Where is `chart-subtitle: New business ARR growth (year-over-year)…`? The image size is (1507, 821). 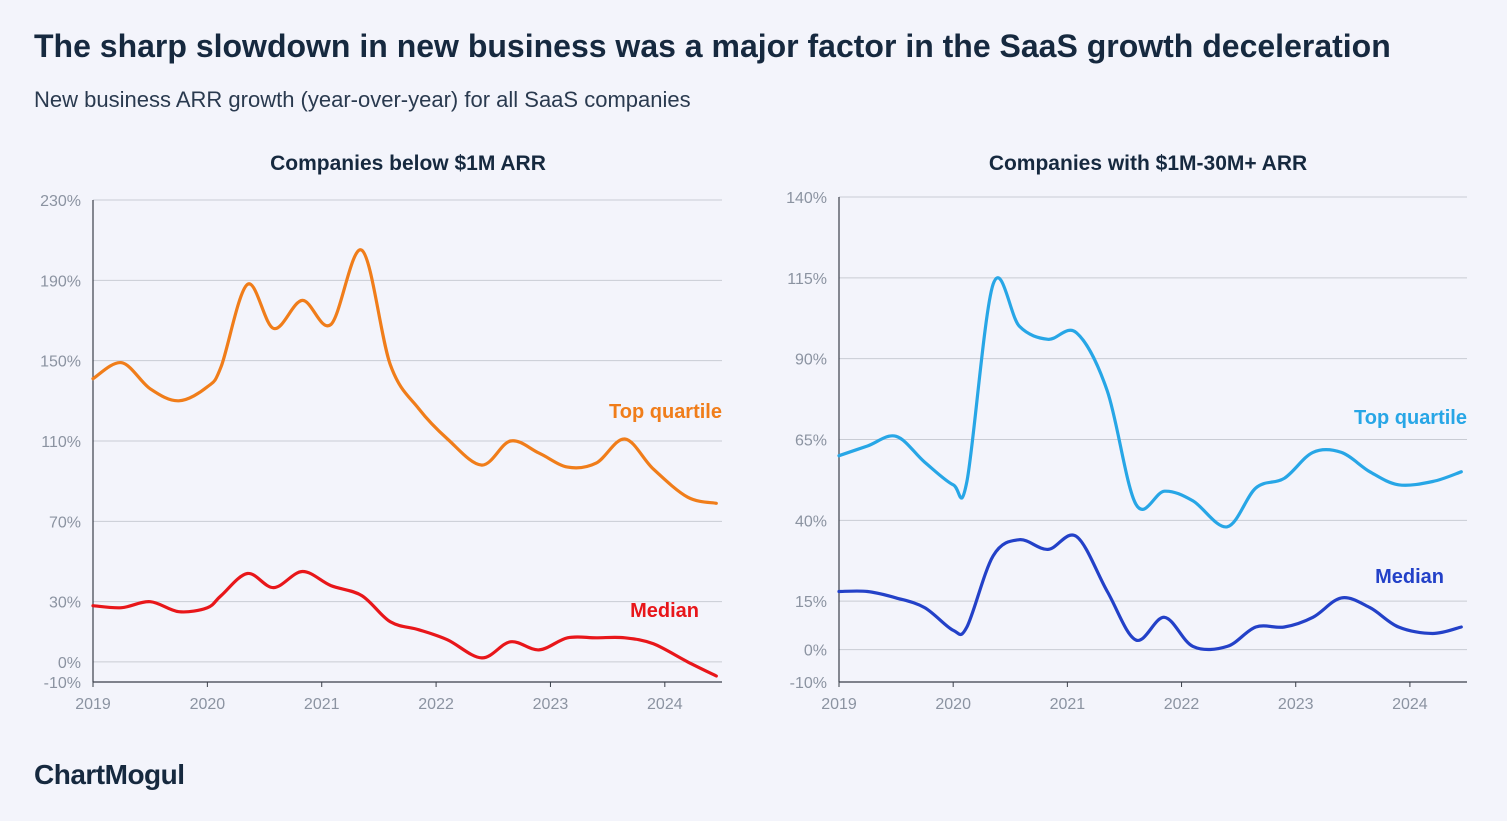 chart-subtitle: New business ARR growth (year-over-year)… is located at coordinates (362, 99).